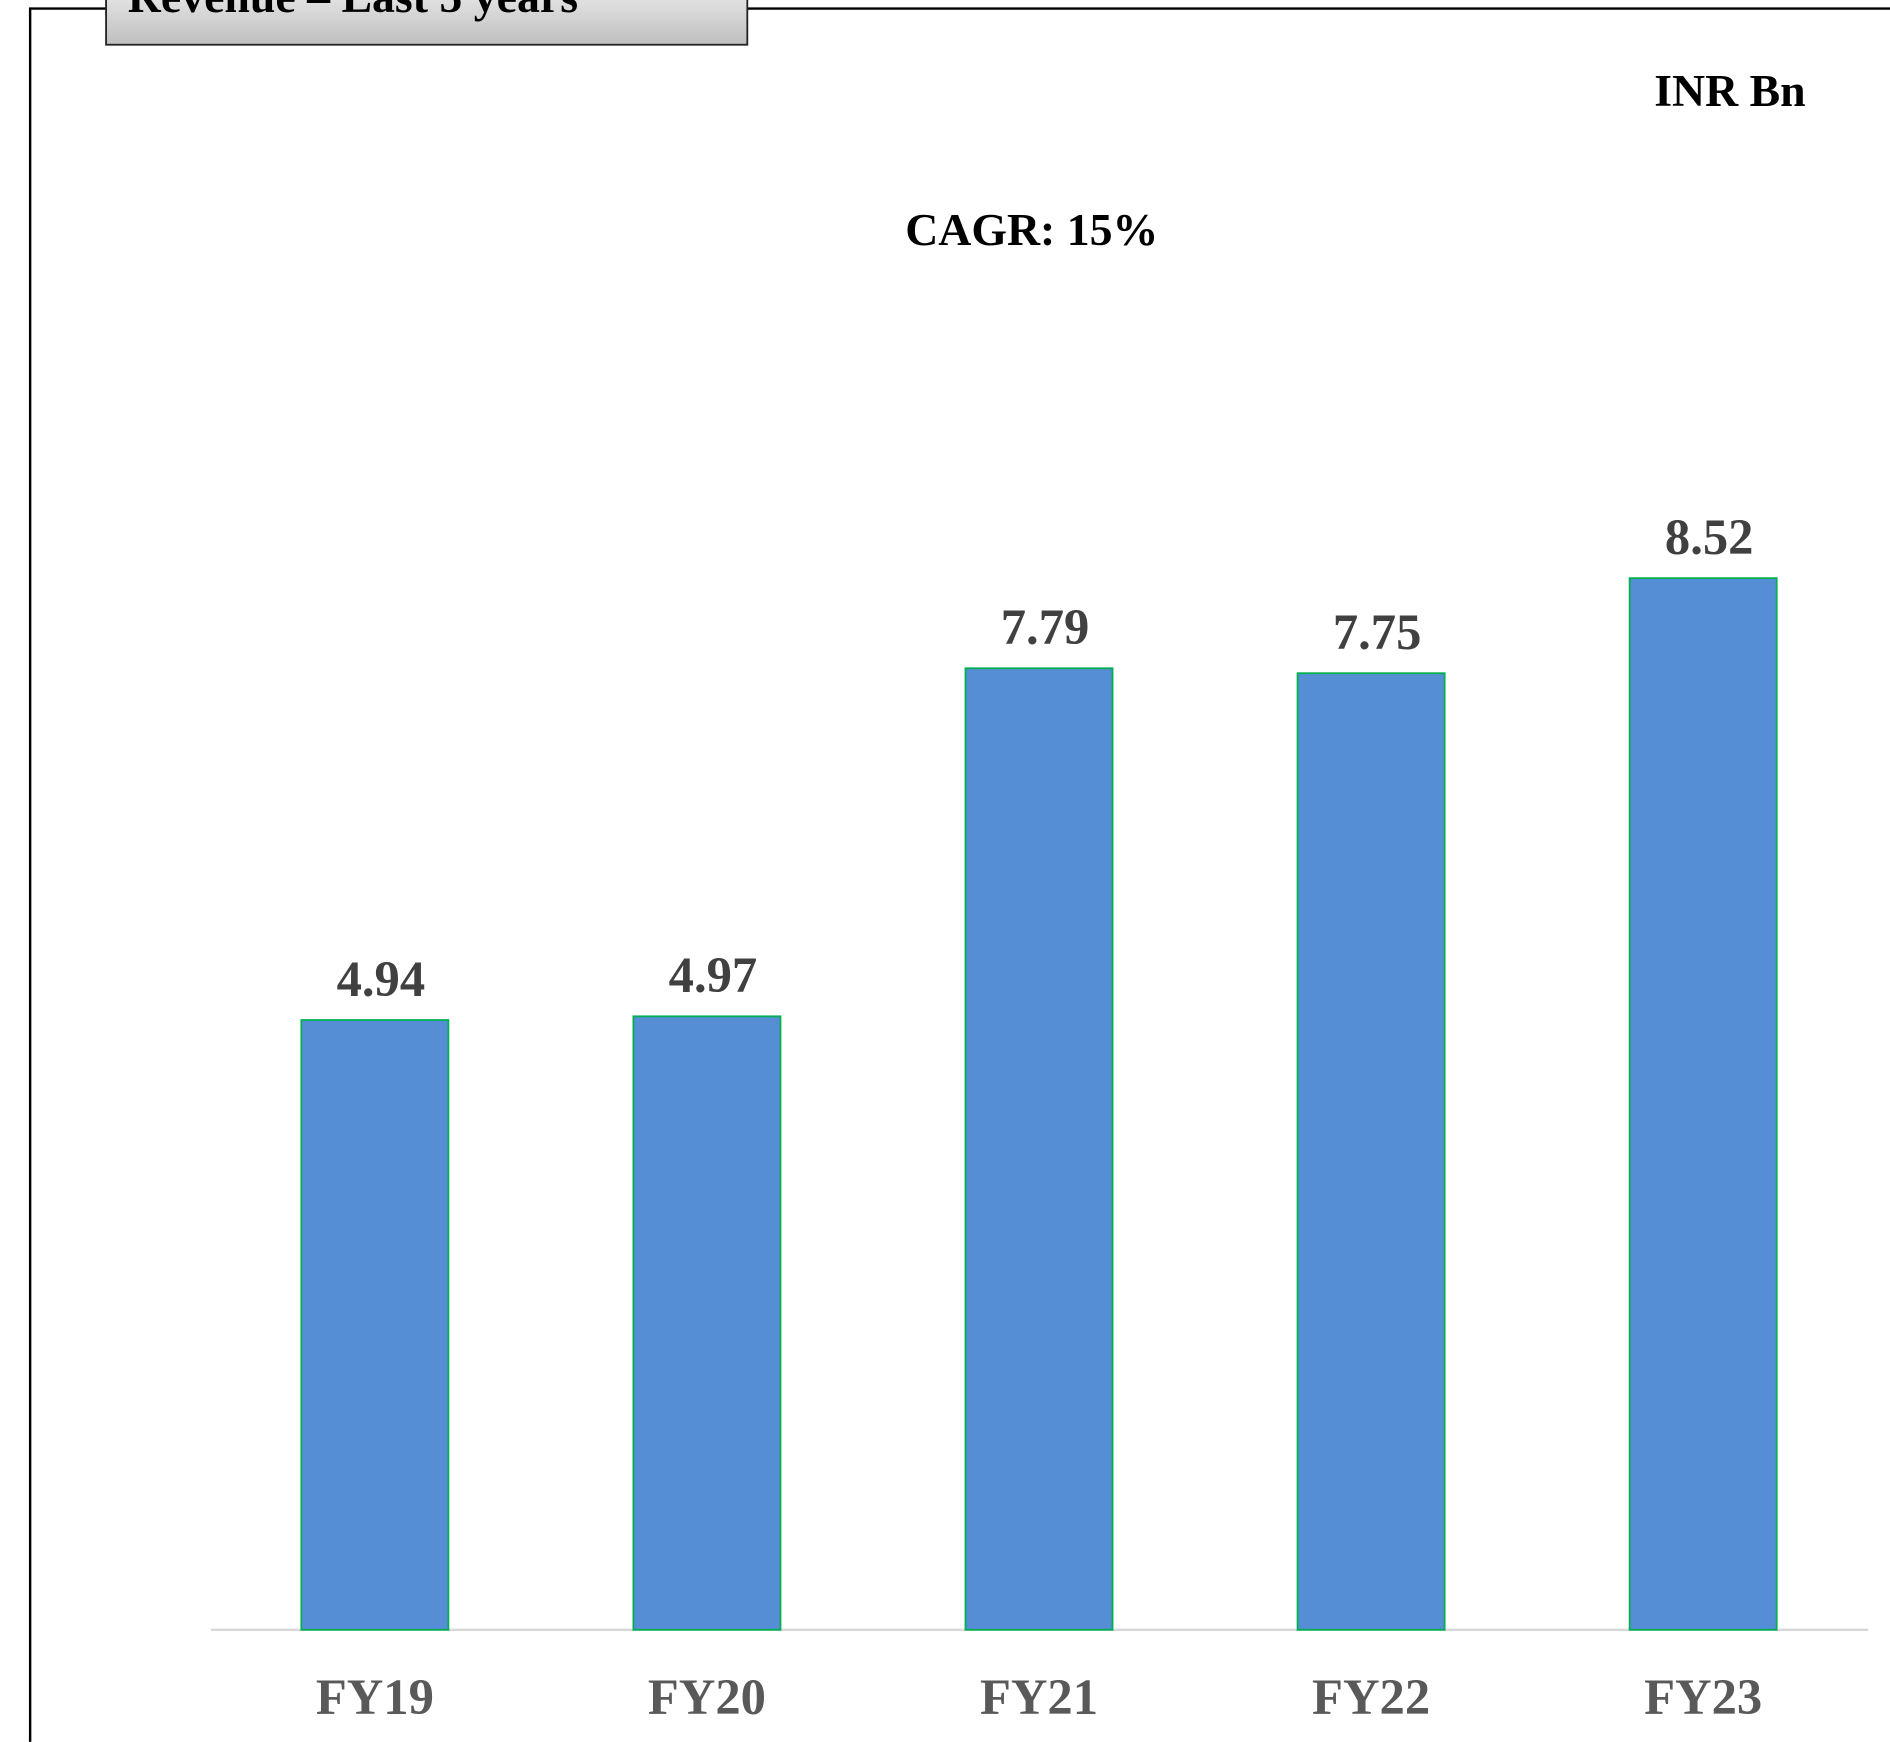 The width and height of the screenshot is (1890, 1742). I want to click on data-label: 4.97, so click(713, 975).